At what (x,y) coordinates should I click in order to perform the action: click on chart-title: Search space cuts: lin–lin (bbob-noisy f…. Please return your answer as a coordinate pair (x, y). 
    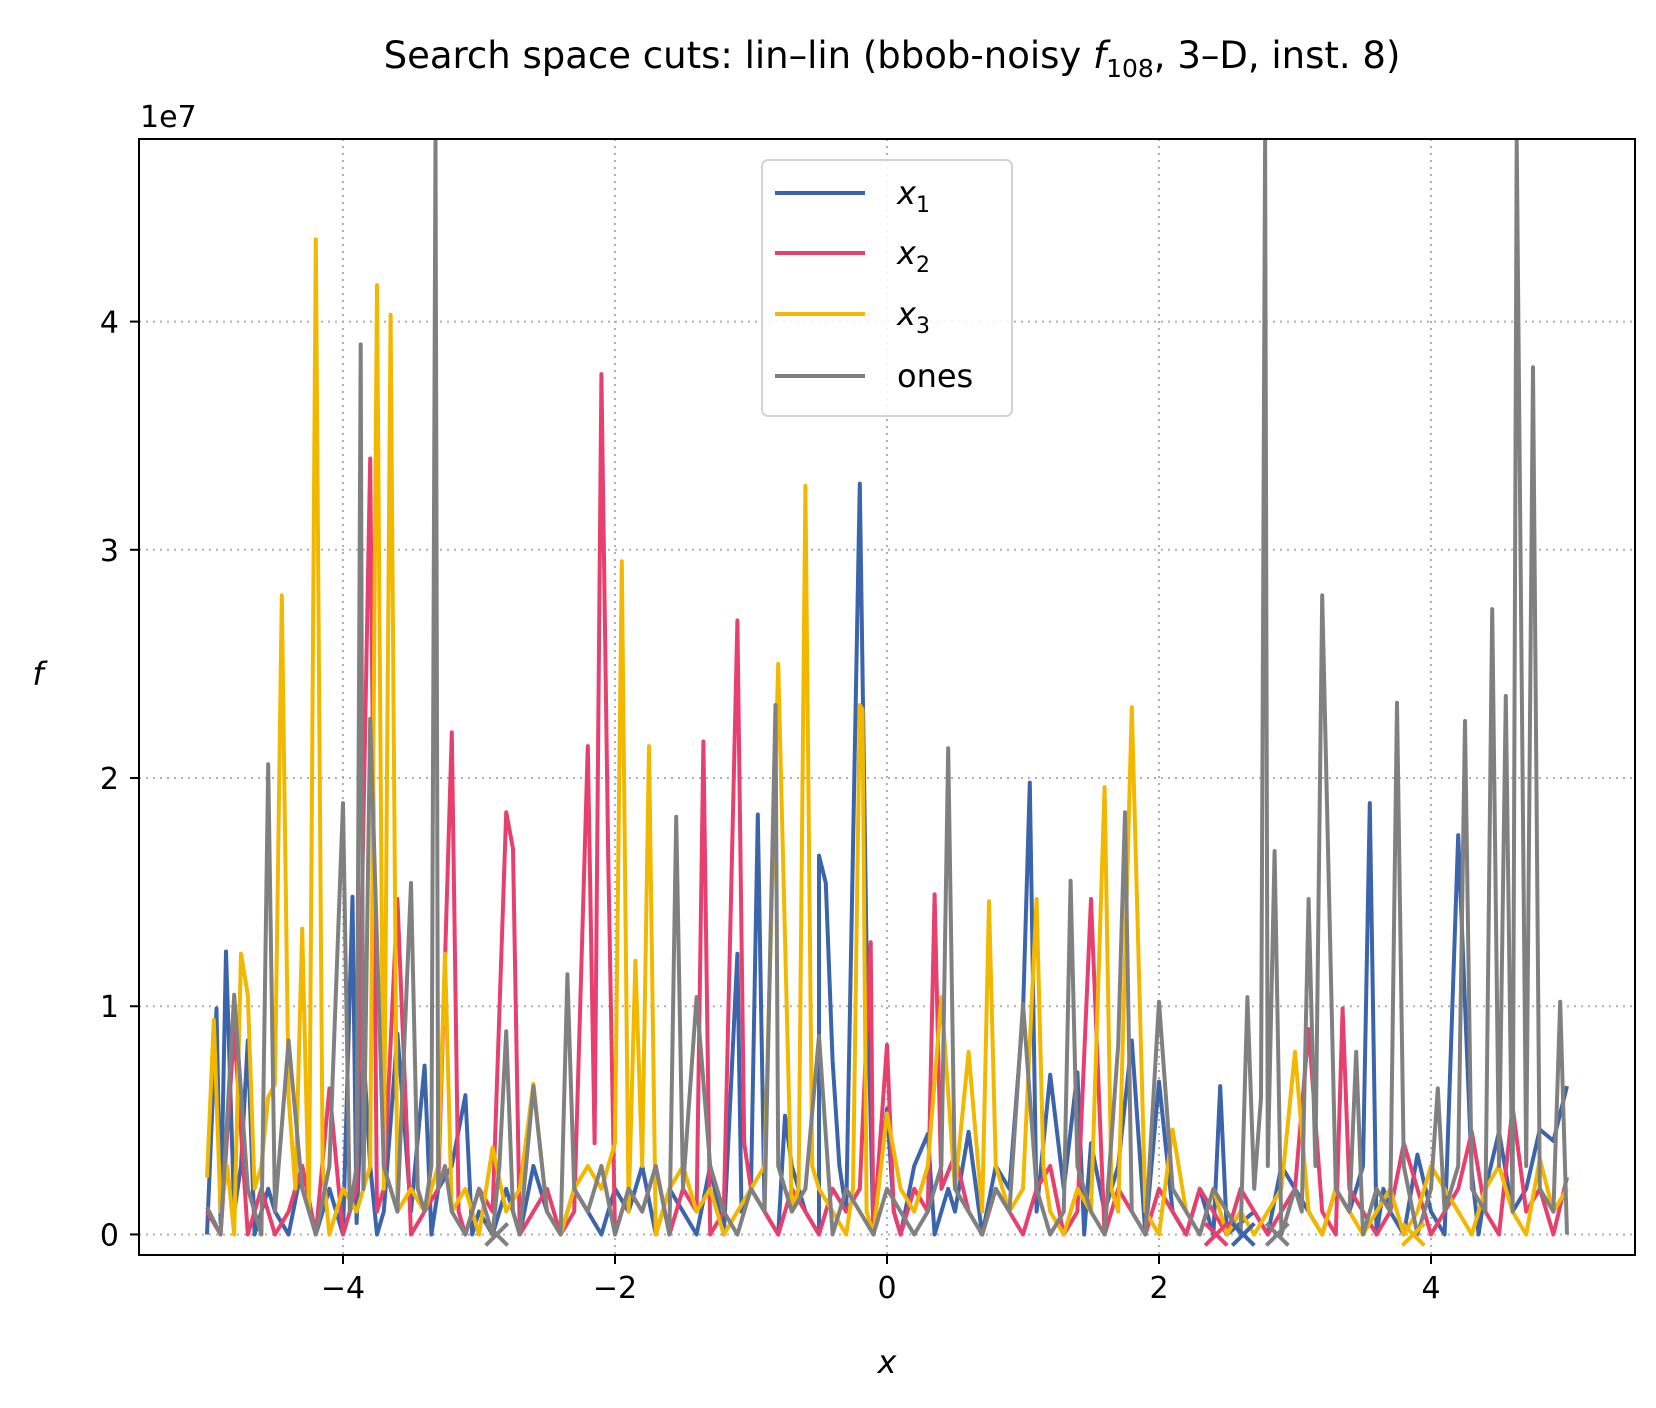
    Looking at the image, I should click on (892, 58).